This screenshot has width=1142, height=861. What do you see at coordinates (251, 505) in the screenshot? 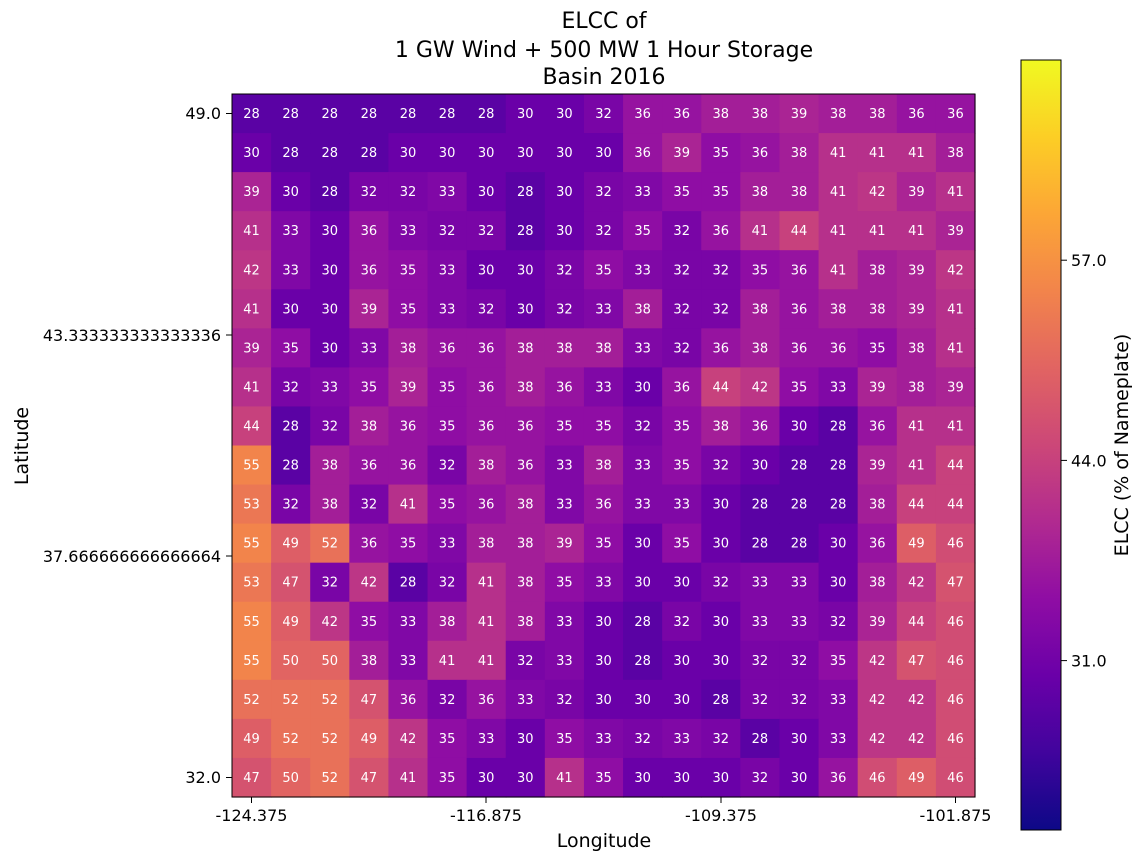
I see `cell-value-label: 53` at bounding box center [251, 505].